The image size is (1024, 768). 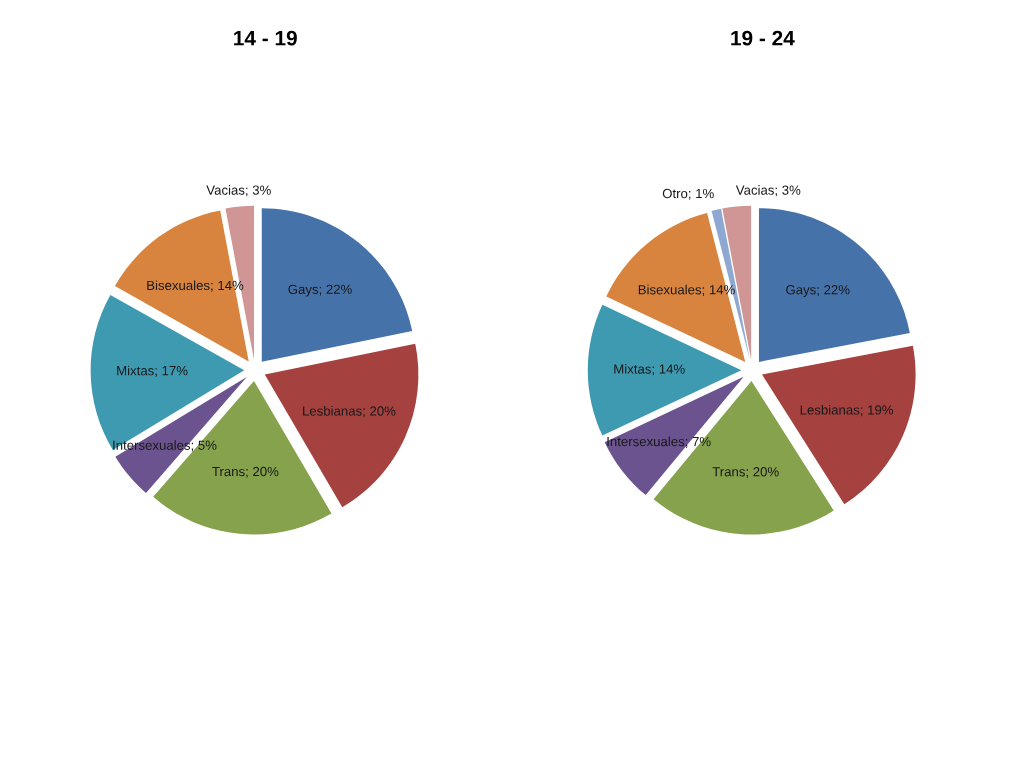 What do you see at coordinates (649, 370) in the screenshot?
I see `slice-label: Mixtas; 14%` at bounding box center [649, 370].